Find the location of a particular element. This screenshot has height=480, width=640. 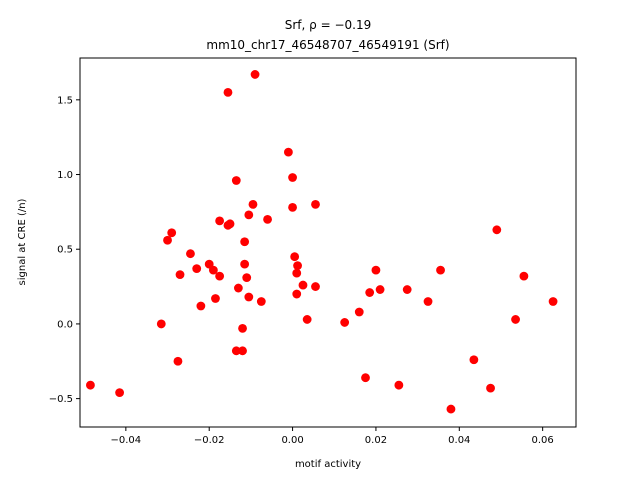

x-axis-ticks: −0.04 −0.02 0.00 0.02 0.04 0.06 is located at coordinates (332, 436).